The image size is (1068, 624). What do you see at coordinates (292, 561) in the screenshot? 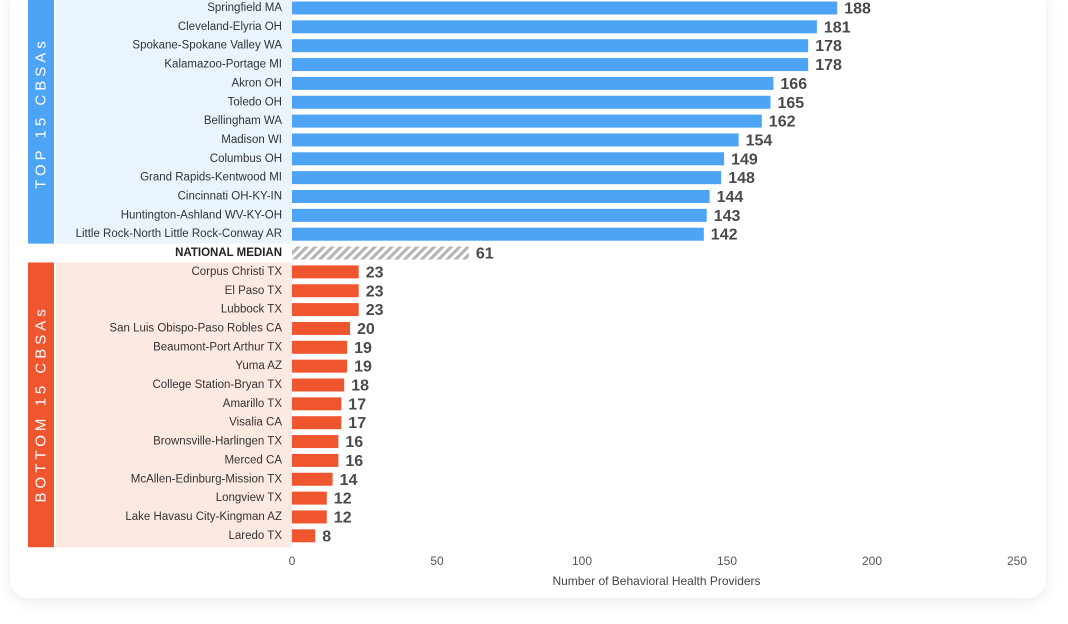
I see `x-tick-label: 0` at bounding box center [292, 561].